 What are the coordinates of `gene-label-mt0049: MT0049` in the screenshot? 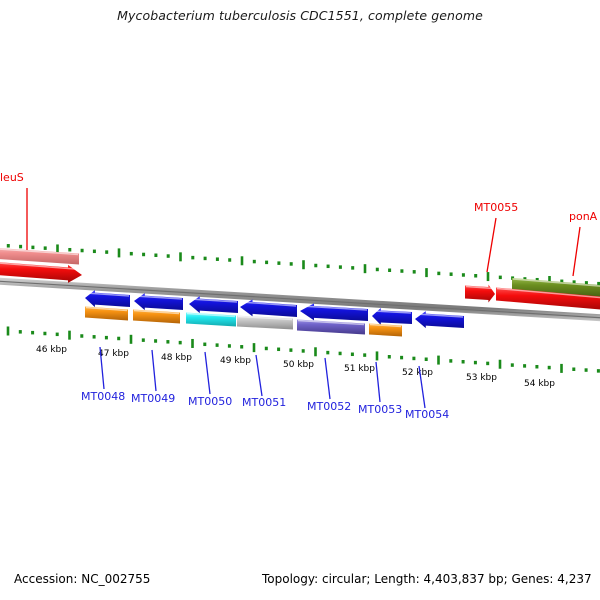 It's located at (153, 398).